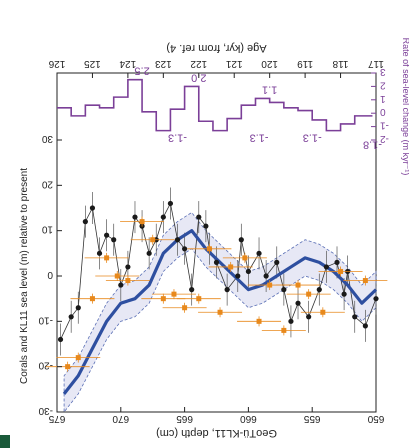  What do you see at coordinates (45, 365) in the screenshot?
I see `sealevel-tick-label: -20` at bounding box center [45, 365].